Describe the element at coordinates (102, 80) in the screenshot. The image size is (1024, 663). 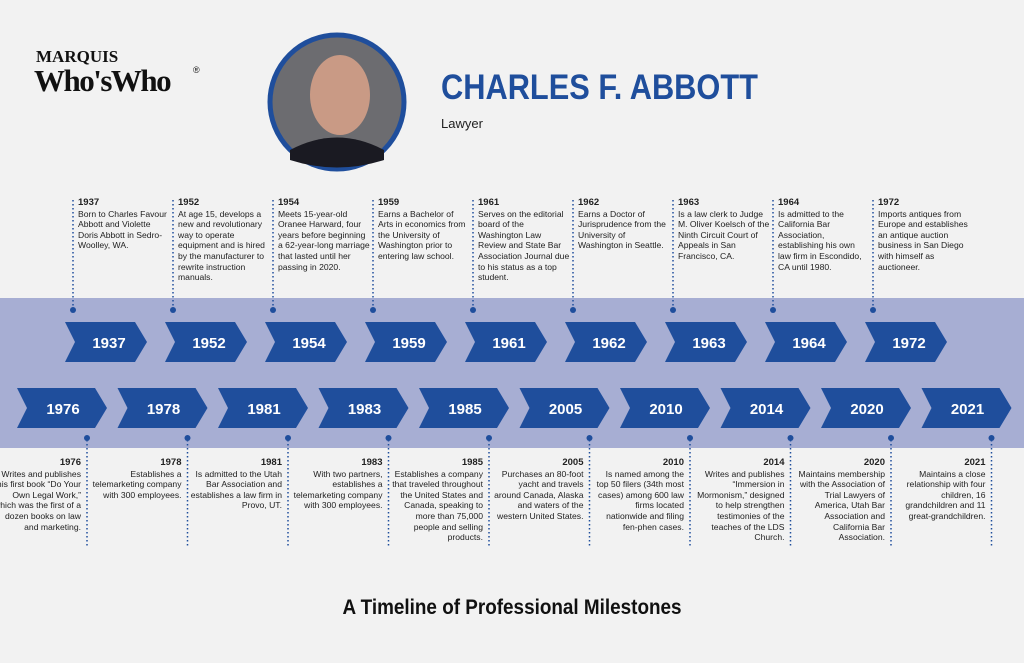
I see `logo-bottom: Who'sWho` at that location.